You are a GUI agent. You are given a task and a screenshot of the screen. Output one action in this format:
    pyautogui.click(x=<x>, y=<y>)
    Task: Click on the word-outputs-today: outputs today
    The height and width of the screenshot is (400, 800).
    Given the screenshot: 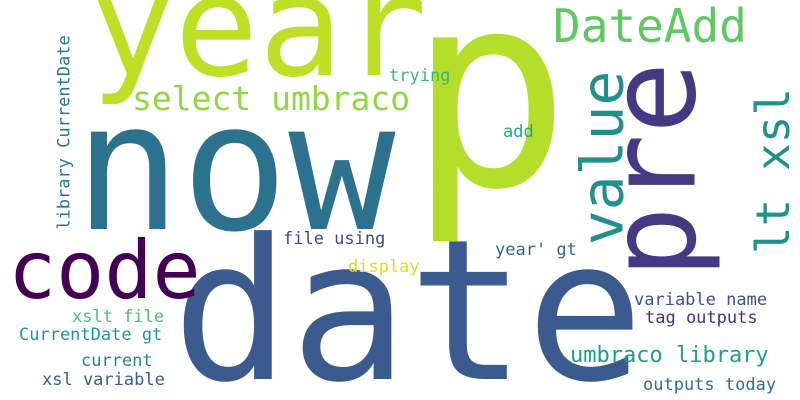 What is the action you would take?
    pyautogui.click(x=710, y=385)
    